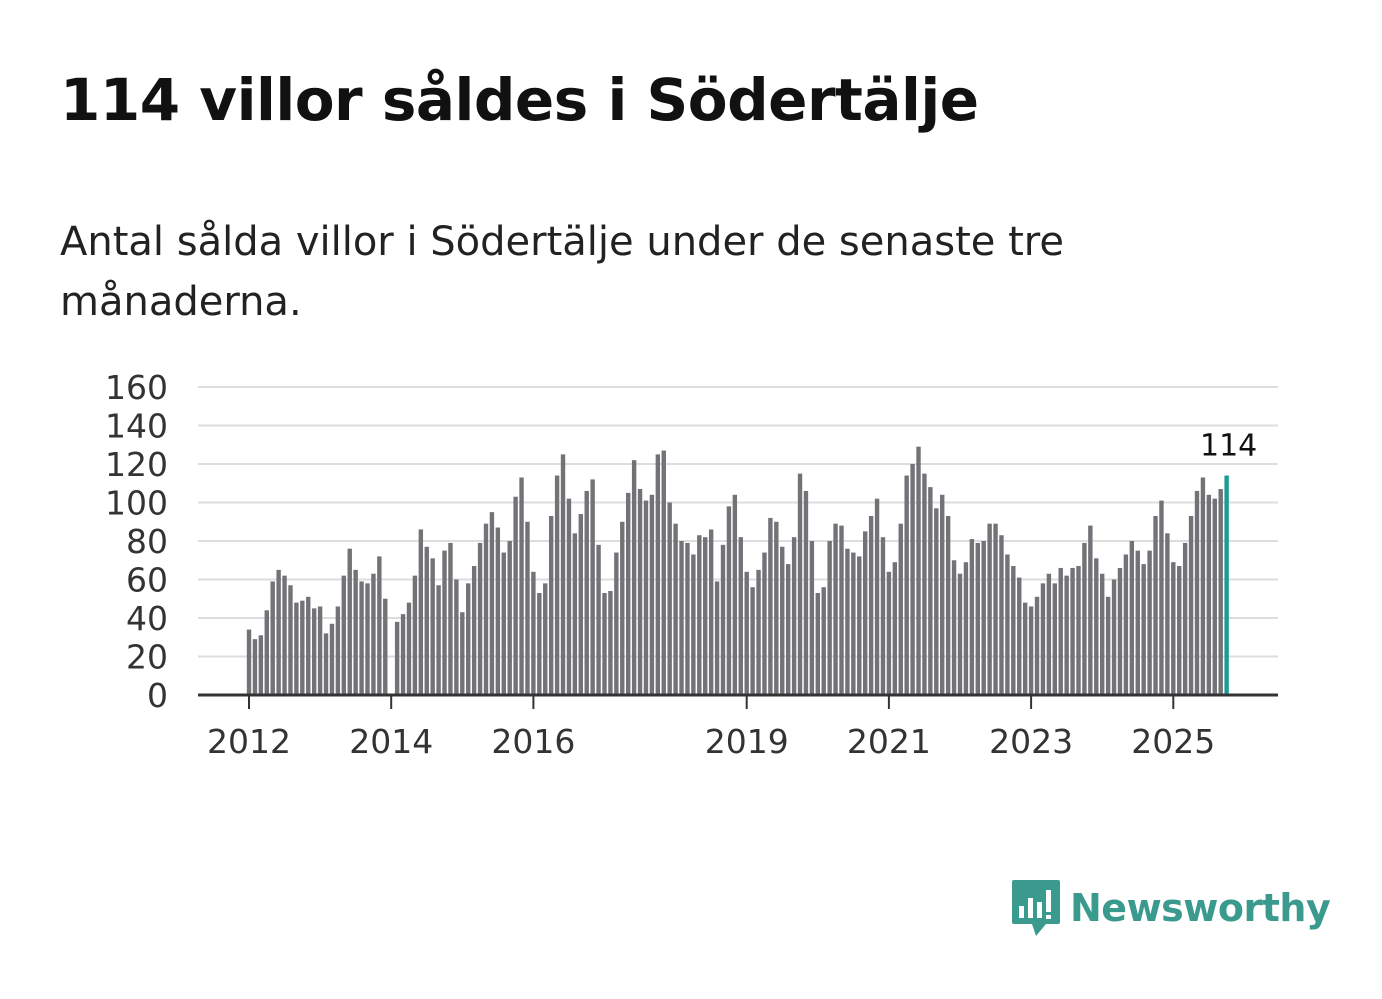 This screenshot has width=1382, height=999. What do you see at coordinates (1173, 741) in the screenshot?
I see `x-tick-label: 2025` at bounding box center [1173, 741].